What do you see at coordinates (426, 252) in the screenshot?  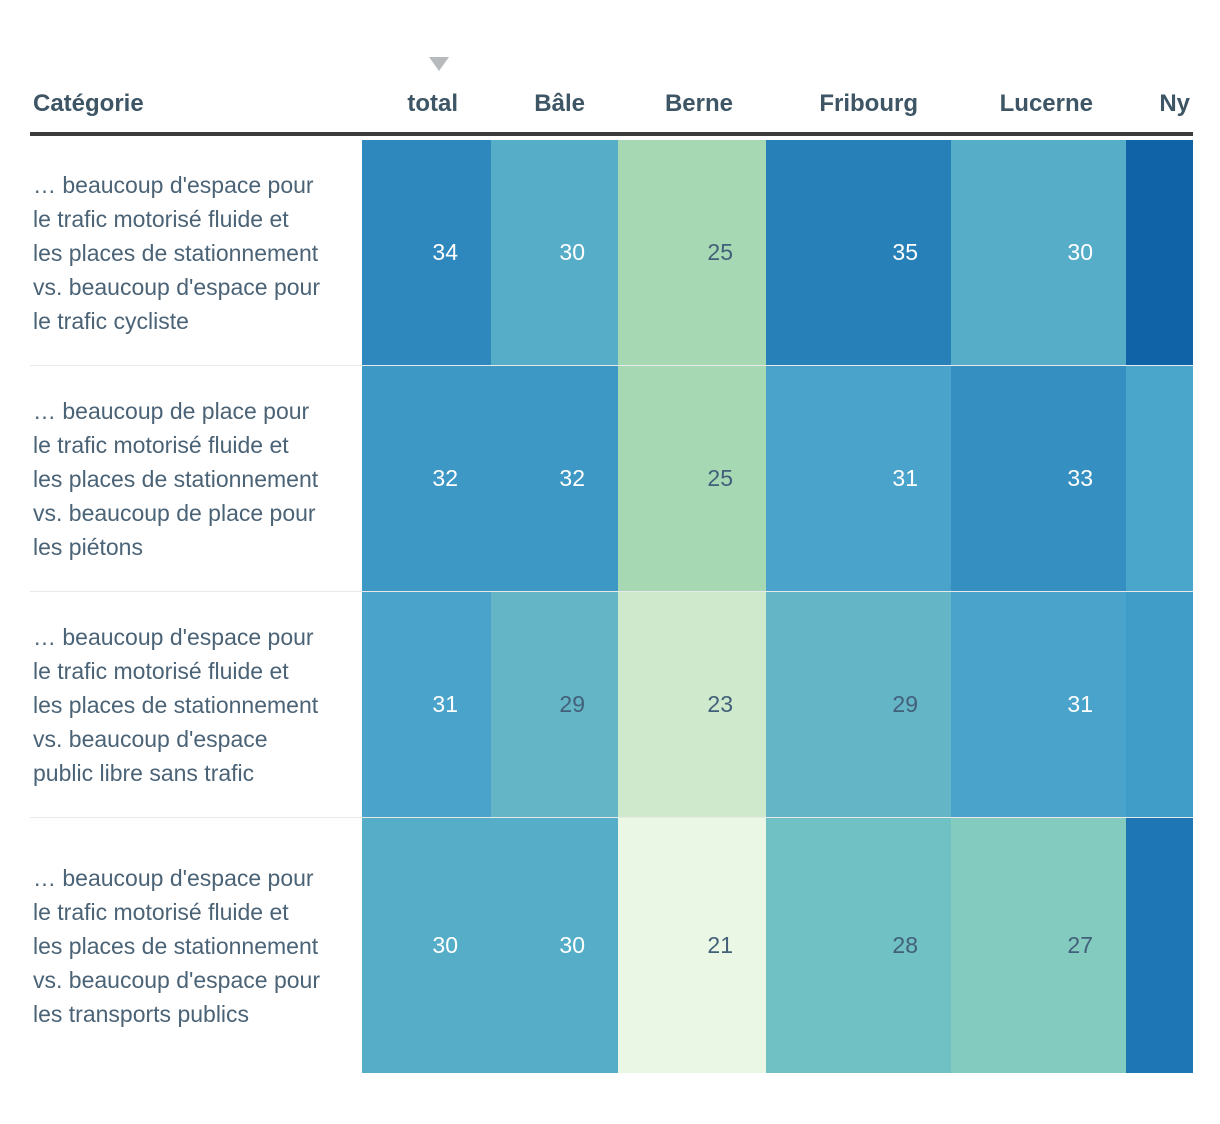 I see `heatmap-cell: 34` at bounding box center [426, 252].